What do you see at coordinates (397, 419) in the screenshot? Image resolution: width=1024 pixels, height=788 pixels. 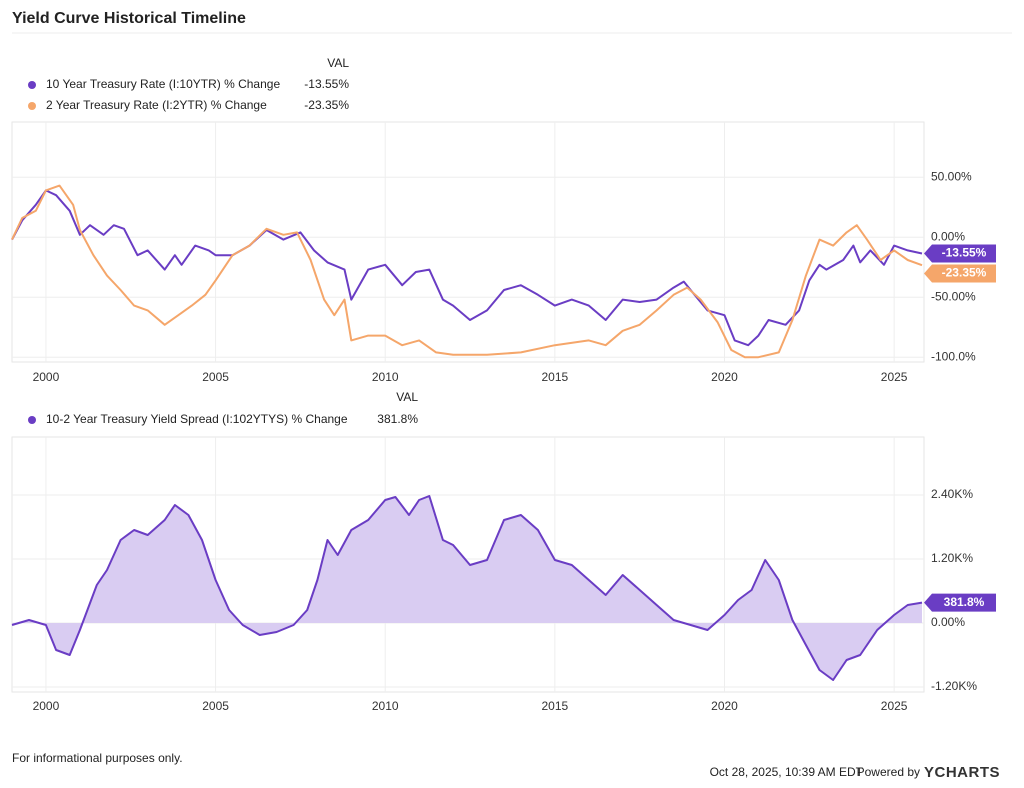 I see `legend-value: 381.8%` at bounding box center [397, 419].